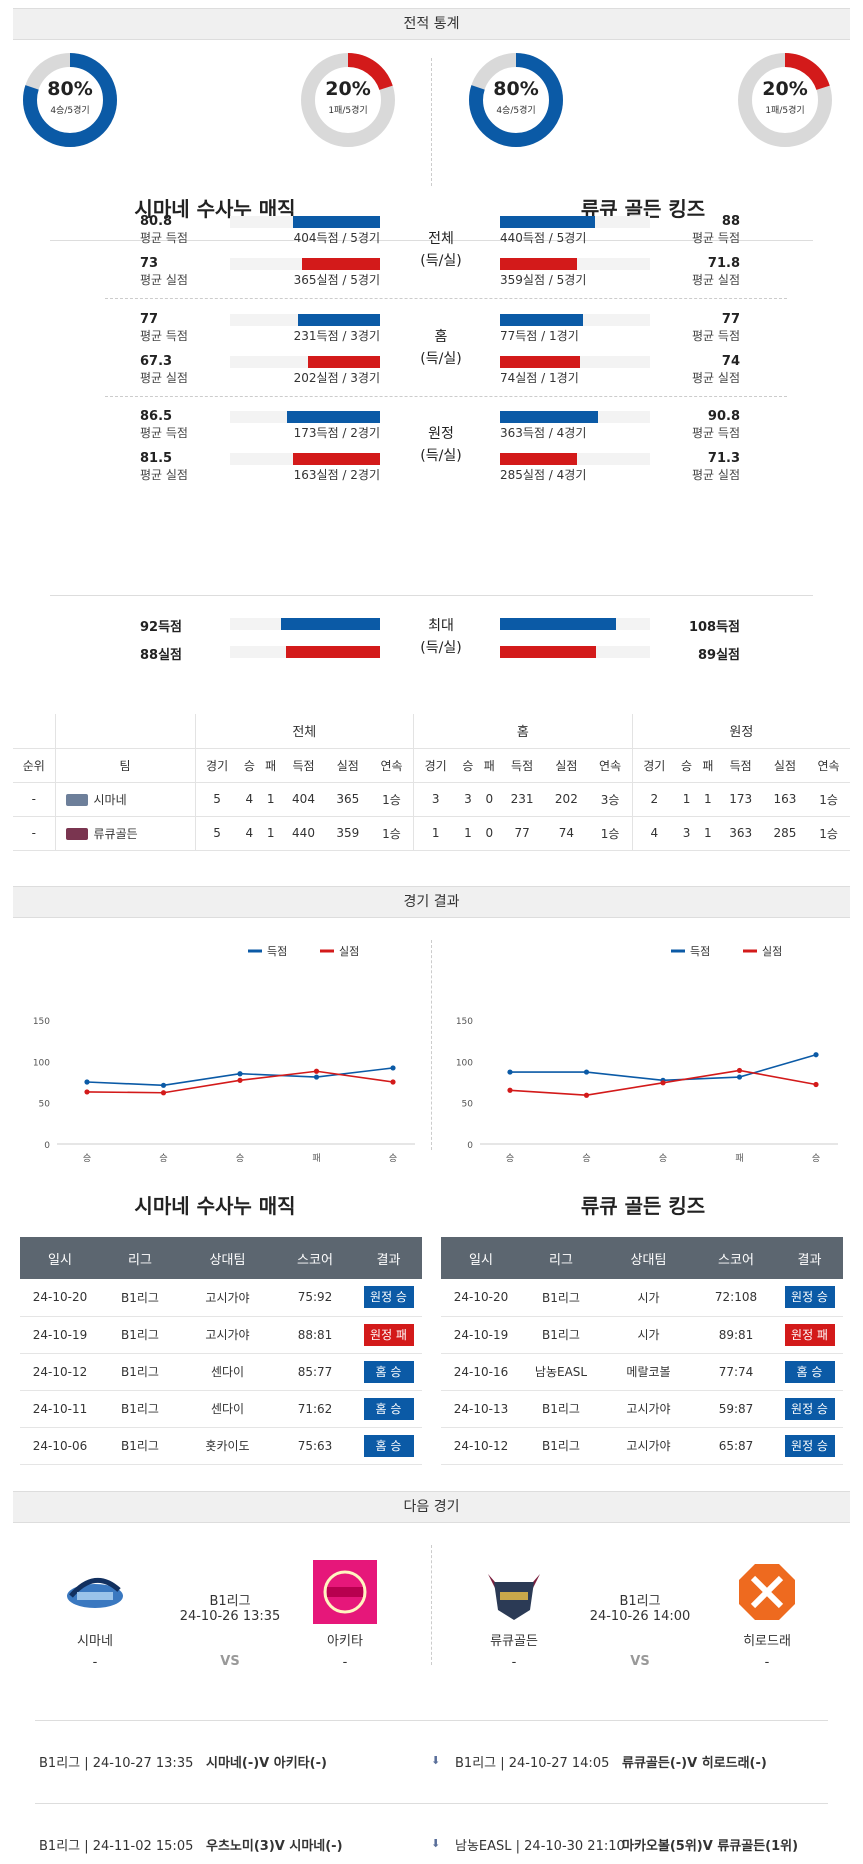  Describe the element at coordinates (345, 1641) in the screenshot. I see `next-team2-name: 아키타` at that location.